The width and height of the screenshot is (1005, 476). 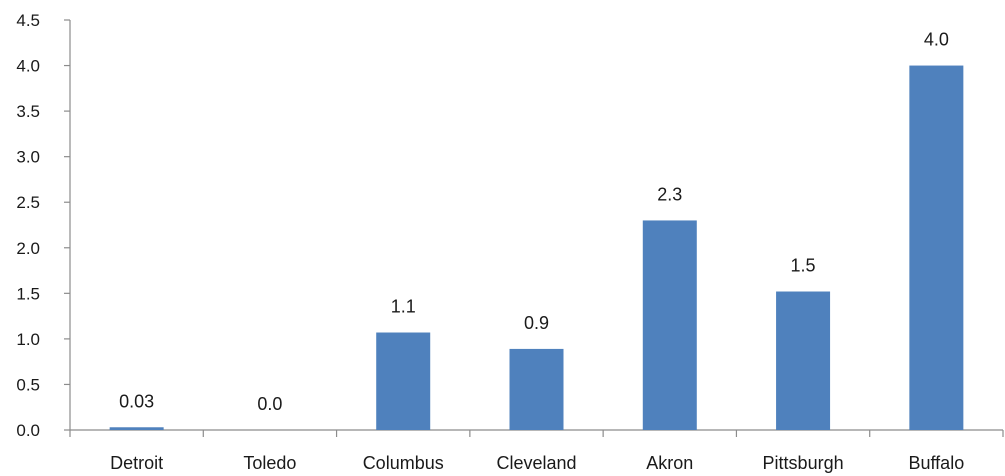 I want to click on y-tick-label: 3.5, so click(x=28, y=111).